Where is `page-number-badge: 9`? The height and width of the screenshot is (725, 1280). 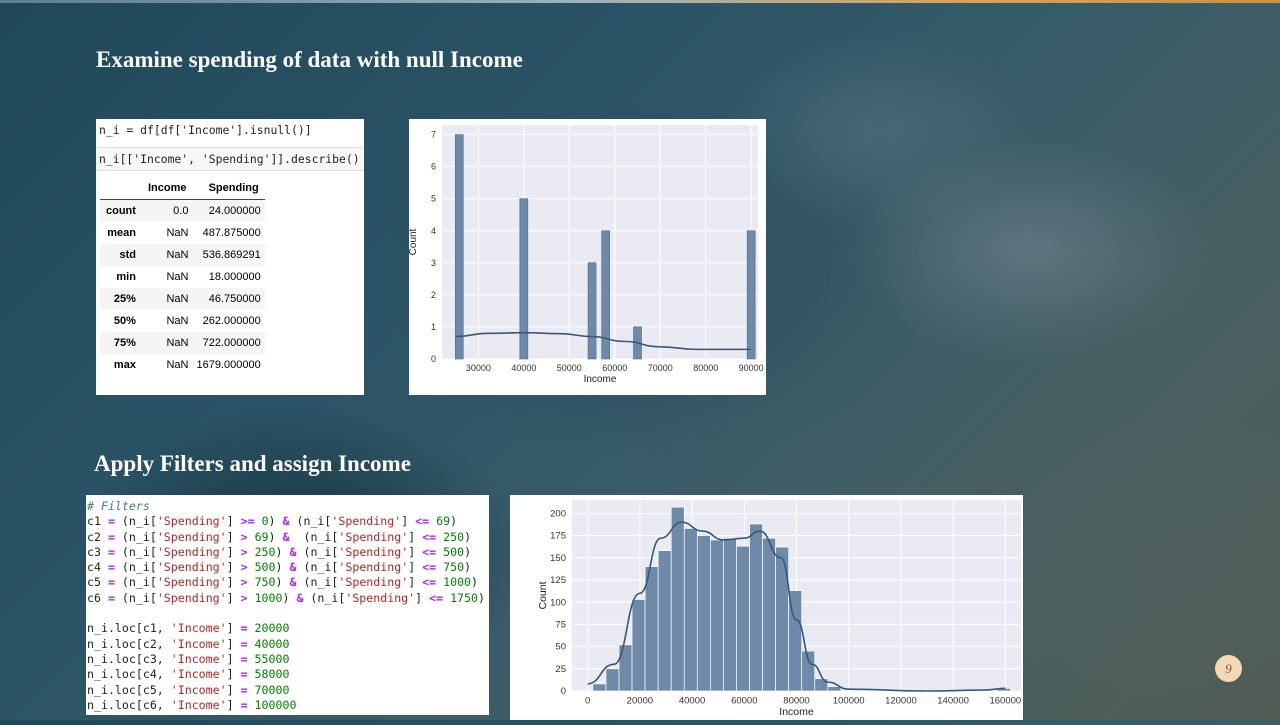 page-number-badge: 9 is located at coordinates (1228, 668).